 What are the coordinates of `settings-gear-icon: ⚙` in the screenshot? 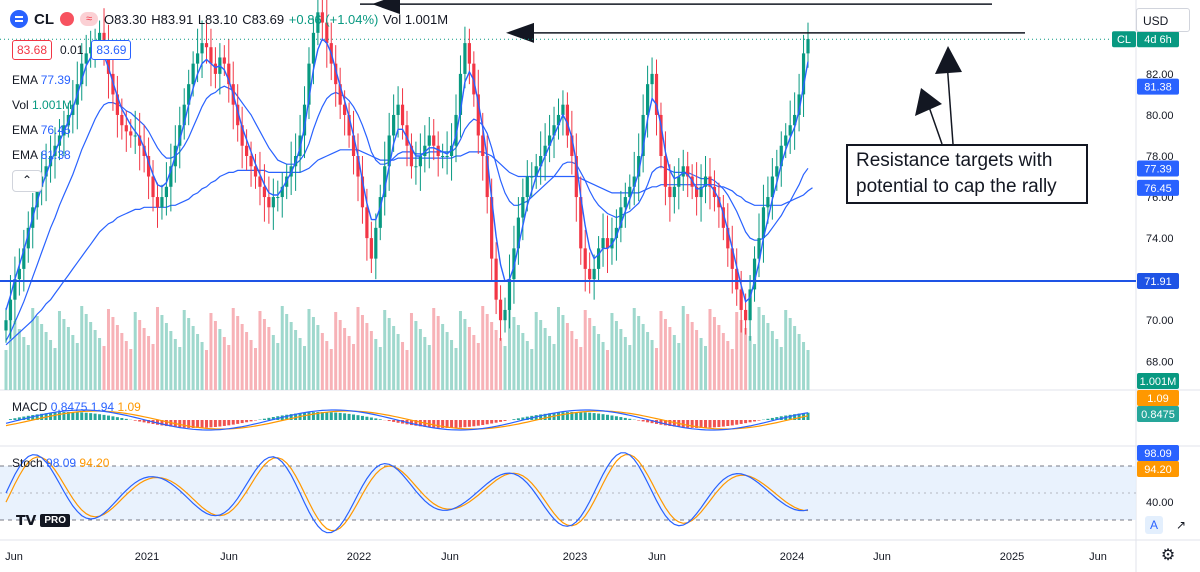 It's located at (1168, 555).